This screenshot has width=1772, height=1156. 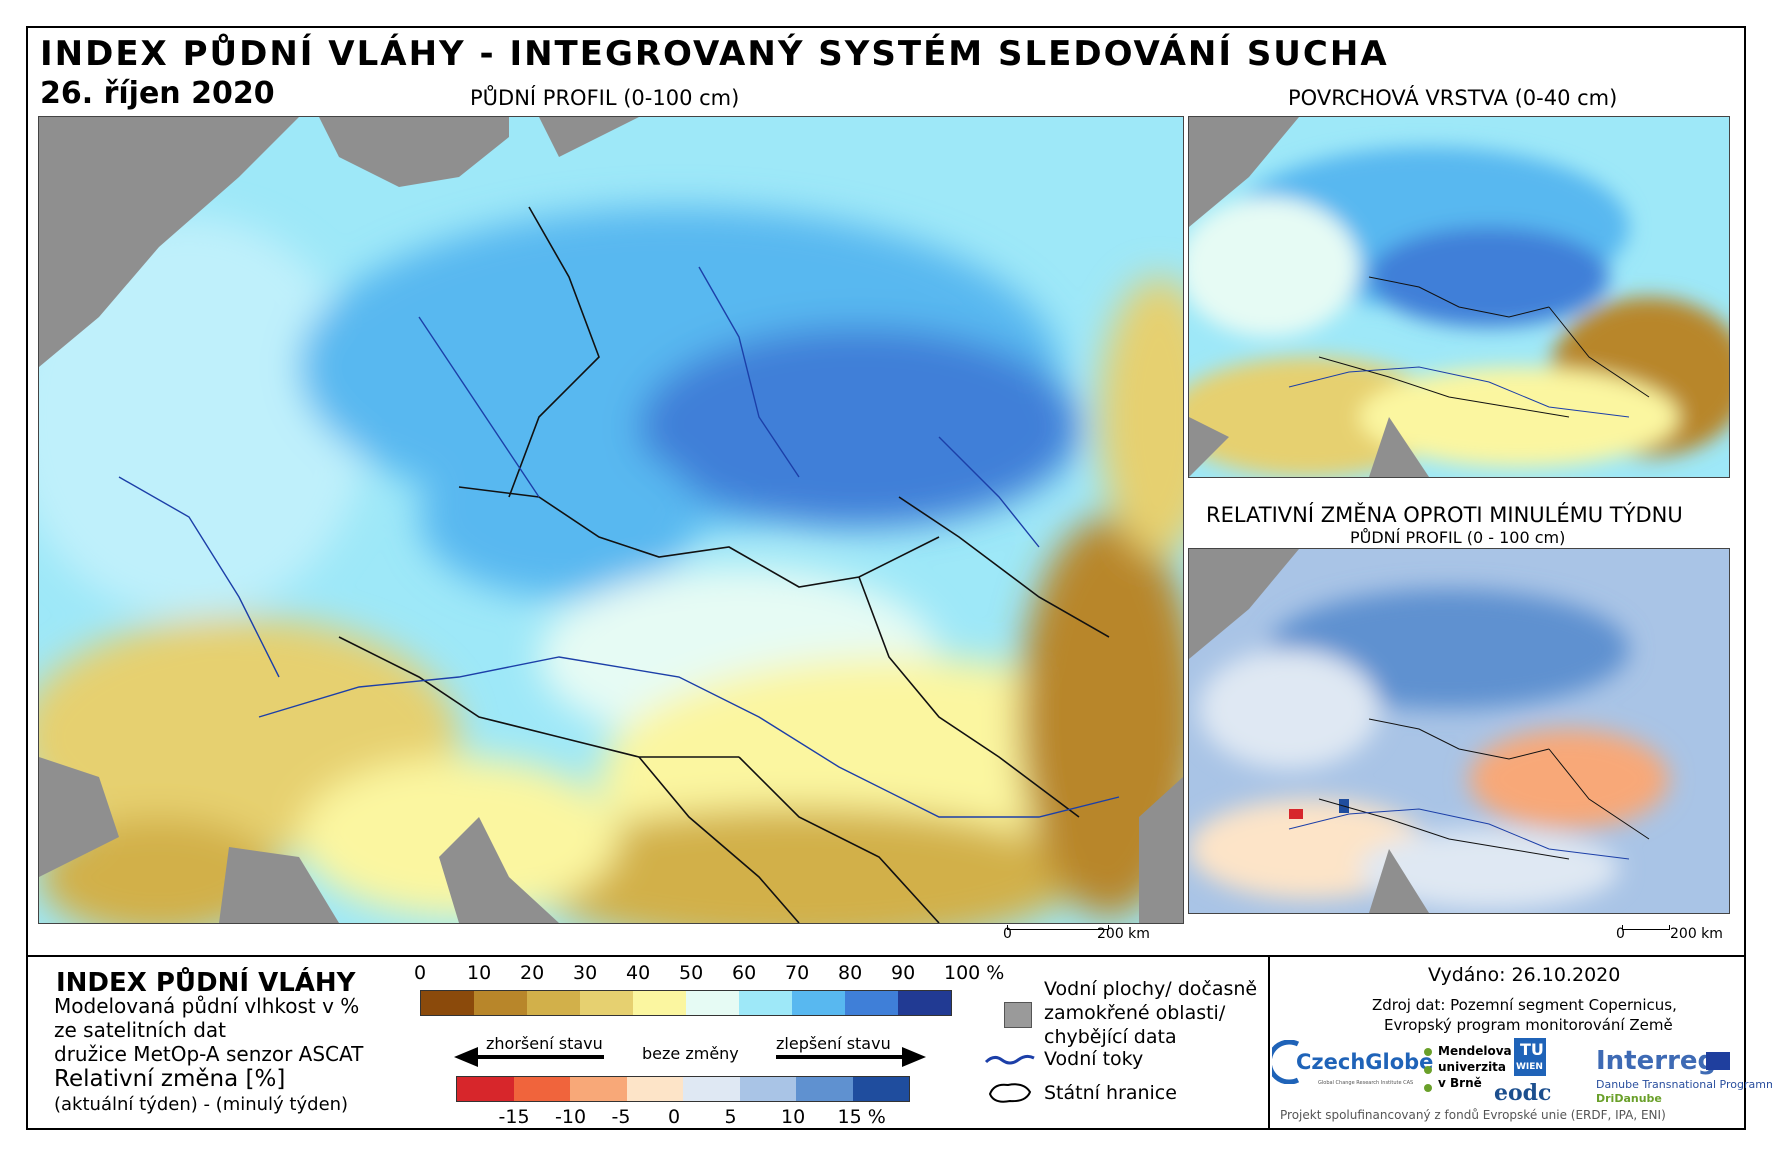 What do you see at coordinates (1460, 1083) in the screenshot?
I see `mendel-logo-line-3: v Brně` at bounding box center [1460, 1083].